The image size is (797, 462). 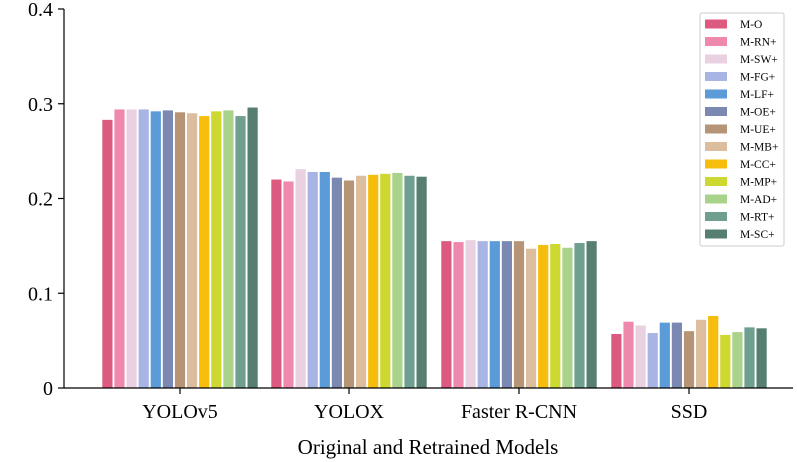 What do you see at coordinates (48, 389) in the screenshot?
I see `y-tick-label: 0` at bounding box center [48, 389].